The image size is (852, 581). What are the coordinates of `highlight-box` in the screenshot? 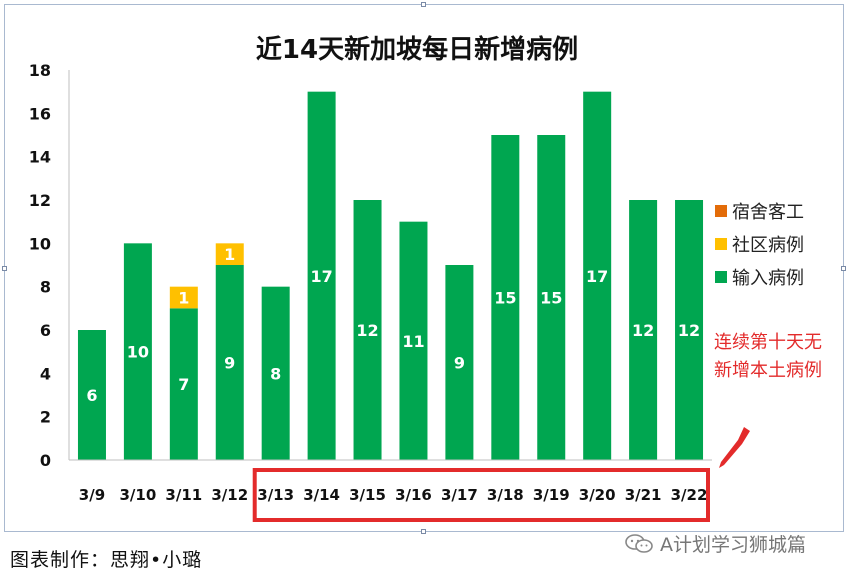 It's located at (481, 495).